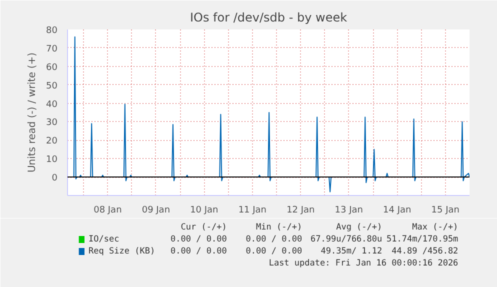 Image resolution: width=497 pixels, height=287 pixels. What do you see at coordinates (279, 227) in the screenshot?
I see `text: Min (-/+)` at bounding box center [279, 227].